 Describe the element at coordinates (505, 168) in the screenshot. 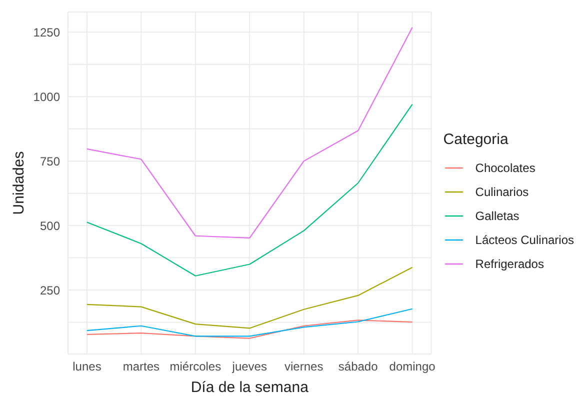

I see `legend-label: Chocolates` at that location.